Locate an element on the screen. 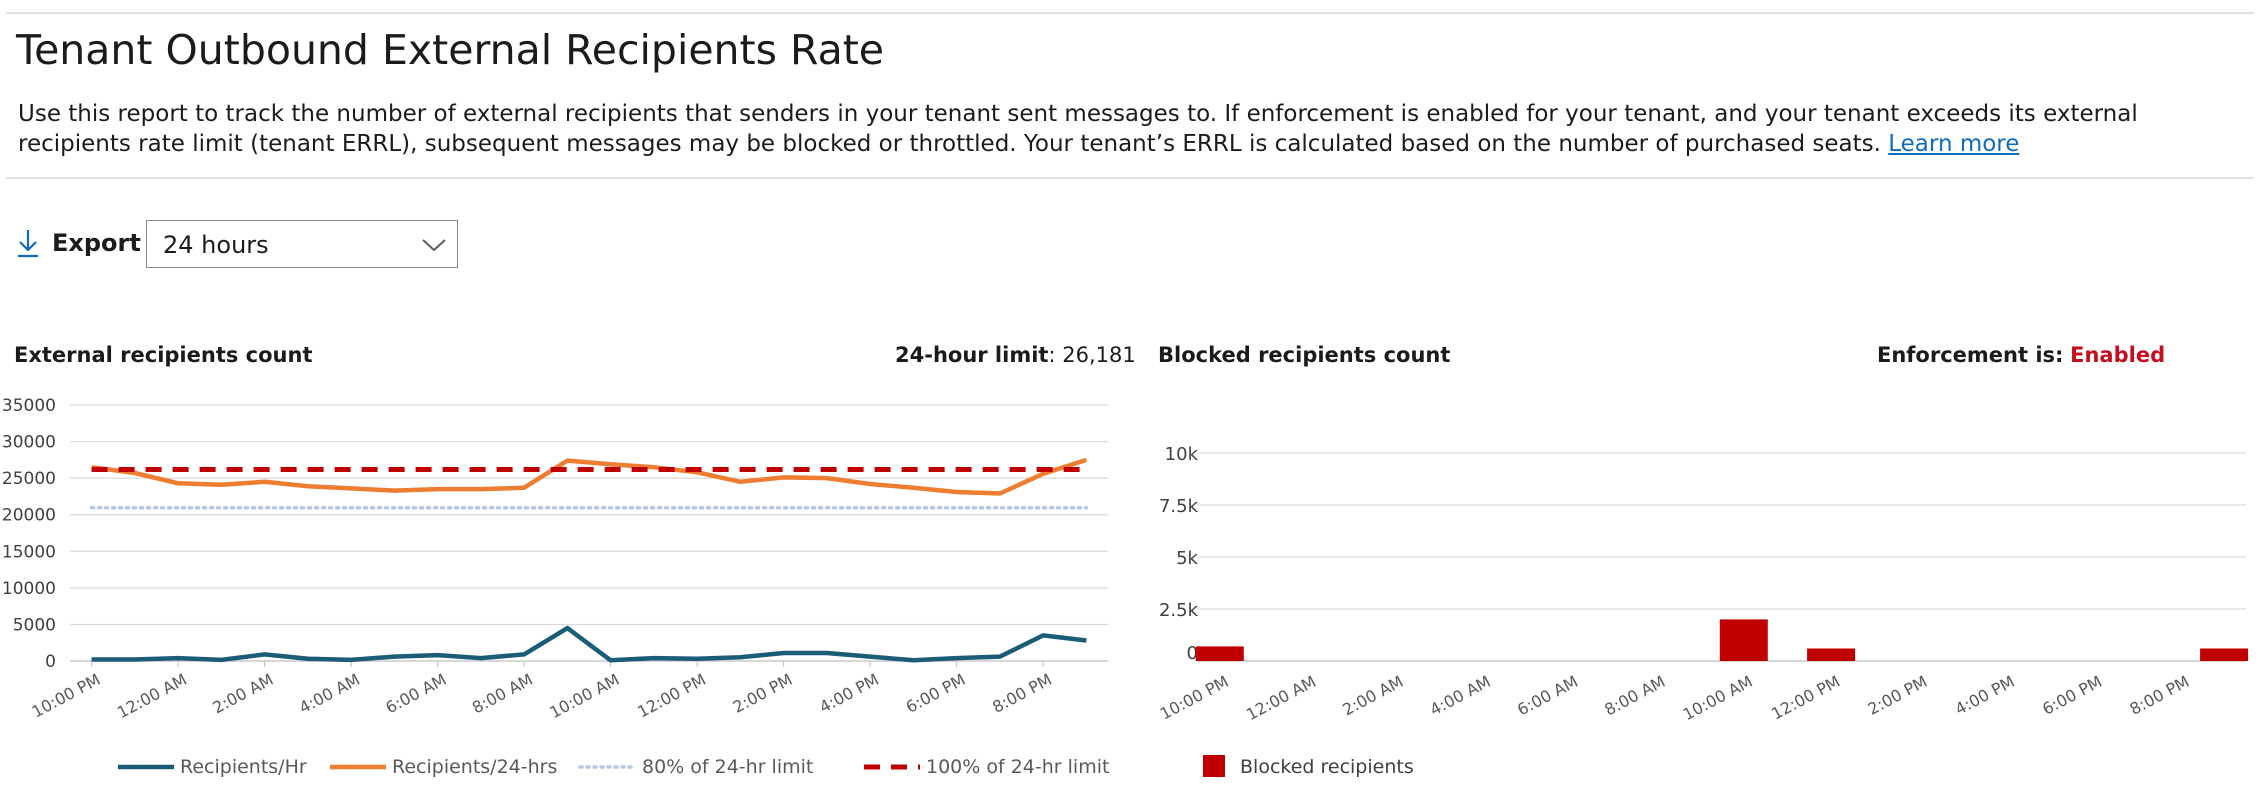  y-tick-label: 25000 is located at coordinates (29, 479).